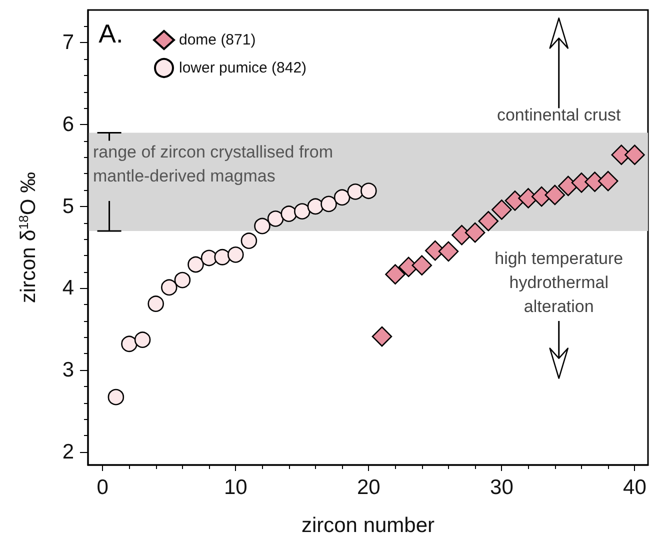 This screenshot has height=550, width=660. I want to click on legend-label: dome (871), so click(217, 40).